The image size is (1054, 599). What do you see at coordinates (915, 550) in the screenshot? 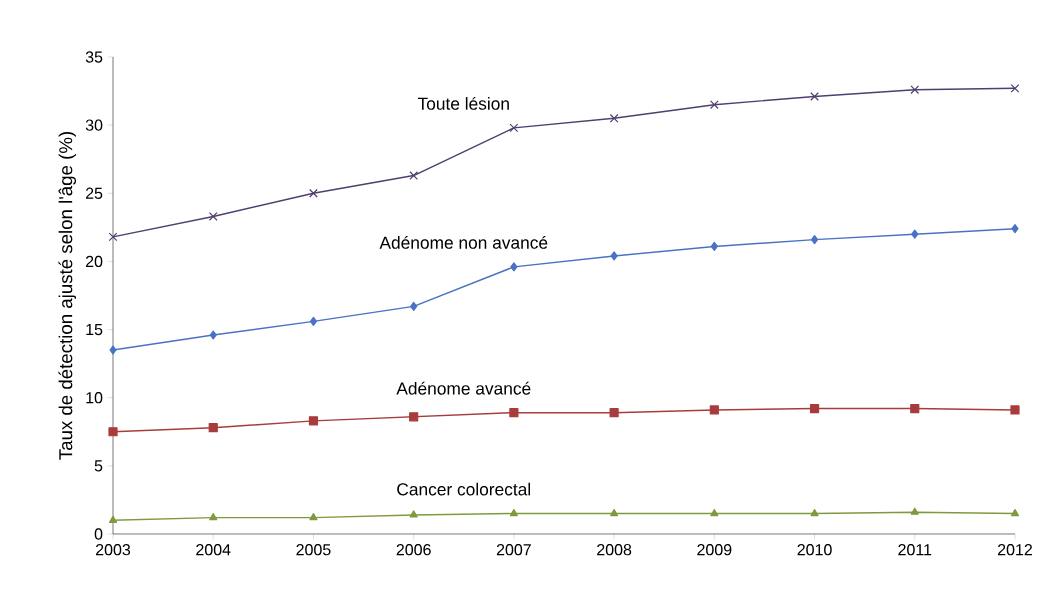
I see `x-tick-label: 2011` at bounding box center [915, 550].